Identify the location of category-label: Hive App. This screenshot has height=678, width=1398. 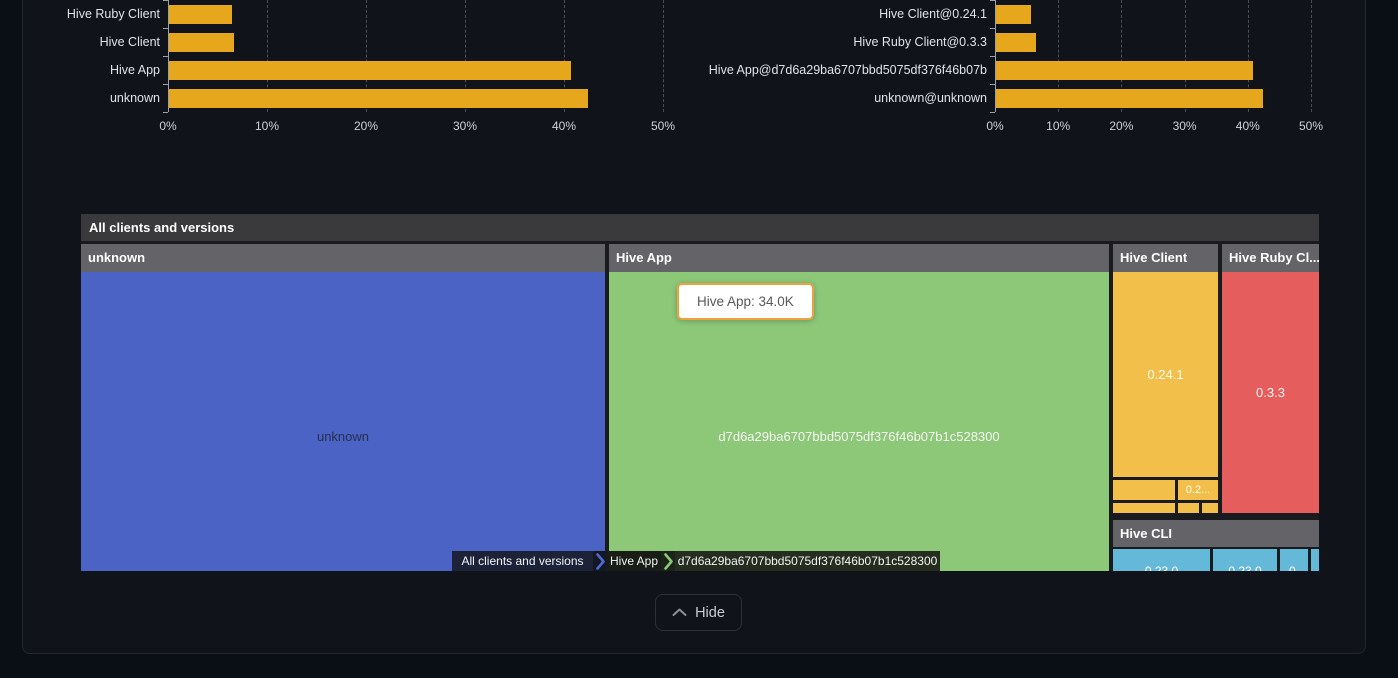
(134, 70).